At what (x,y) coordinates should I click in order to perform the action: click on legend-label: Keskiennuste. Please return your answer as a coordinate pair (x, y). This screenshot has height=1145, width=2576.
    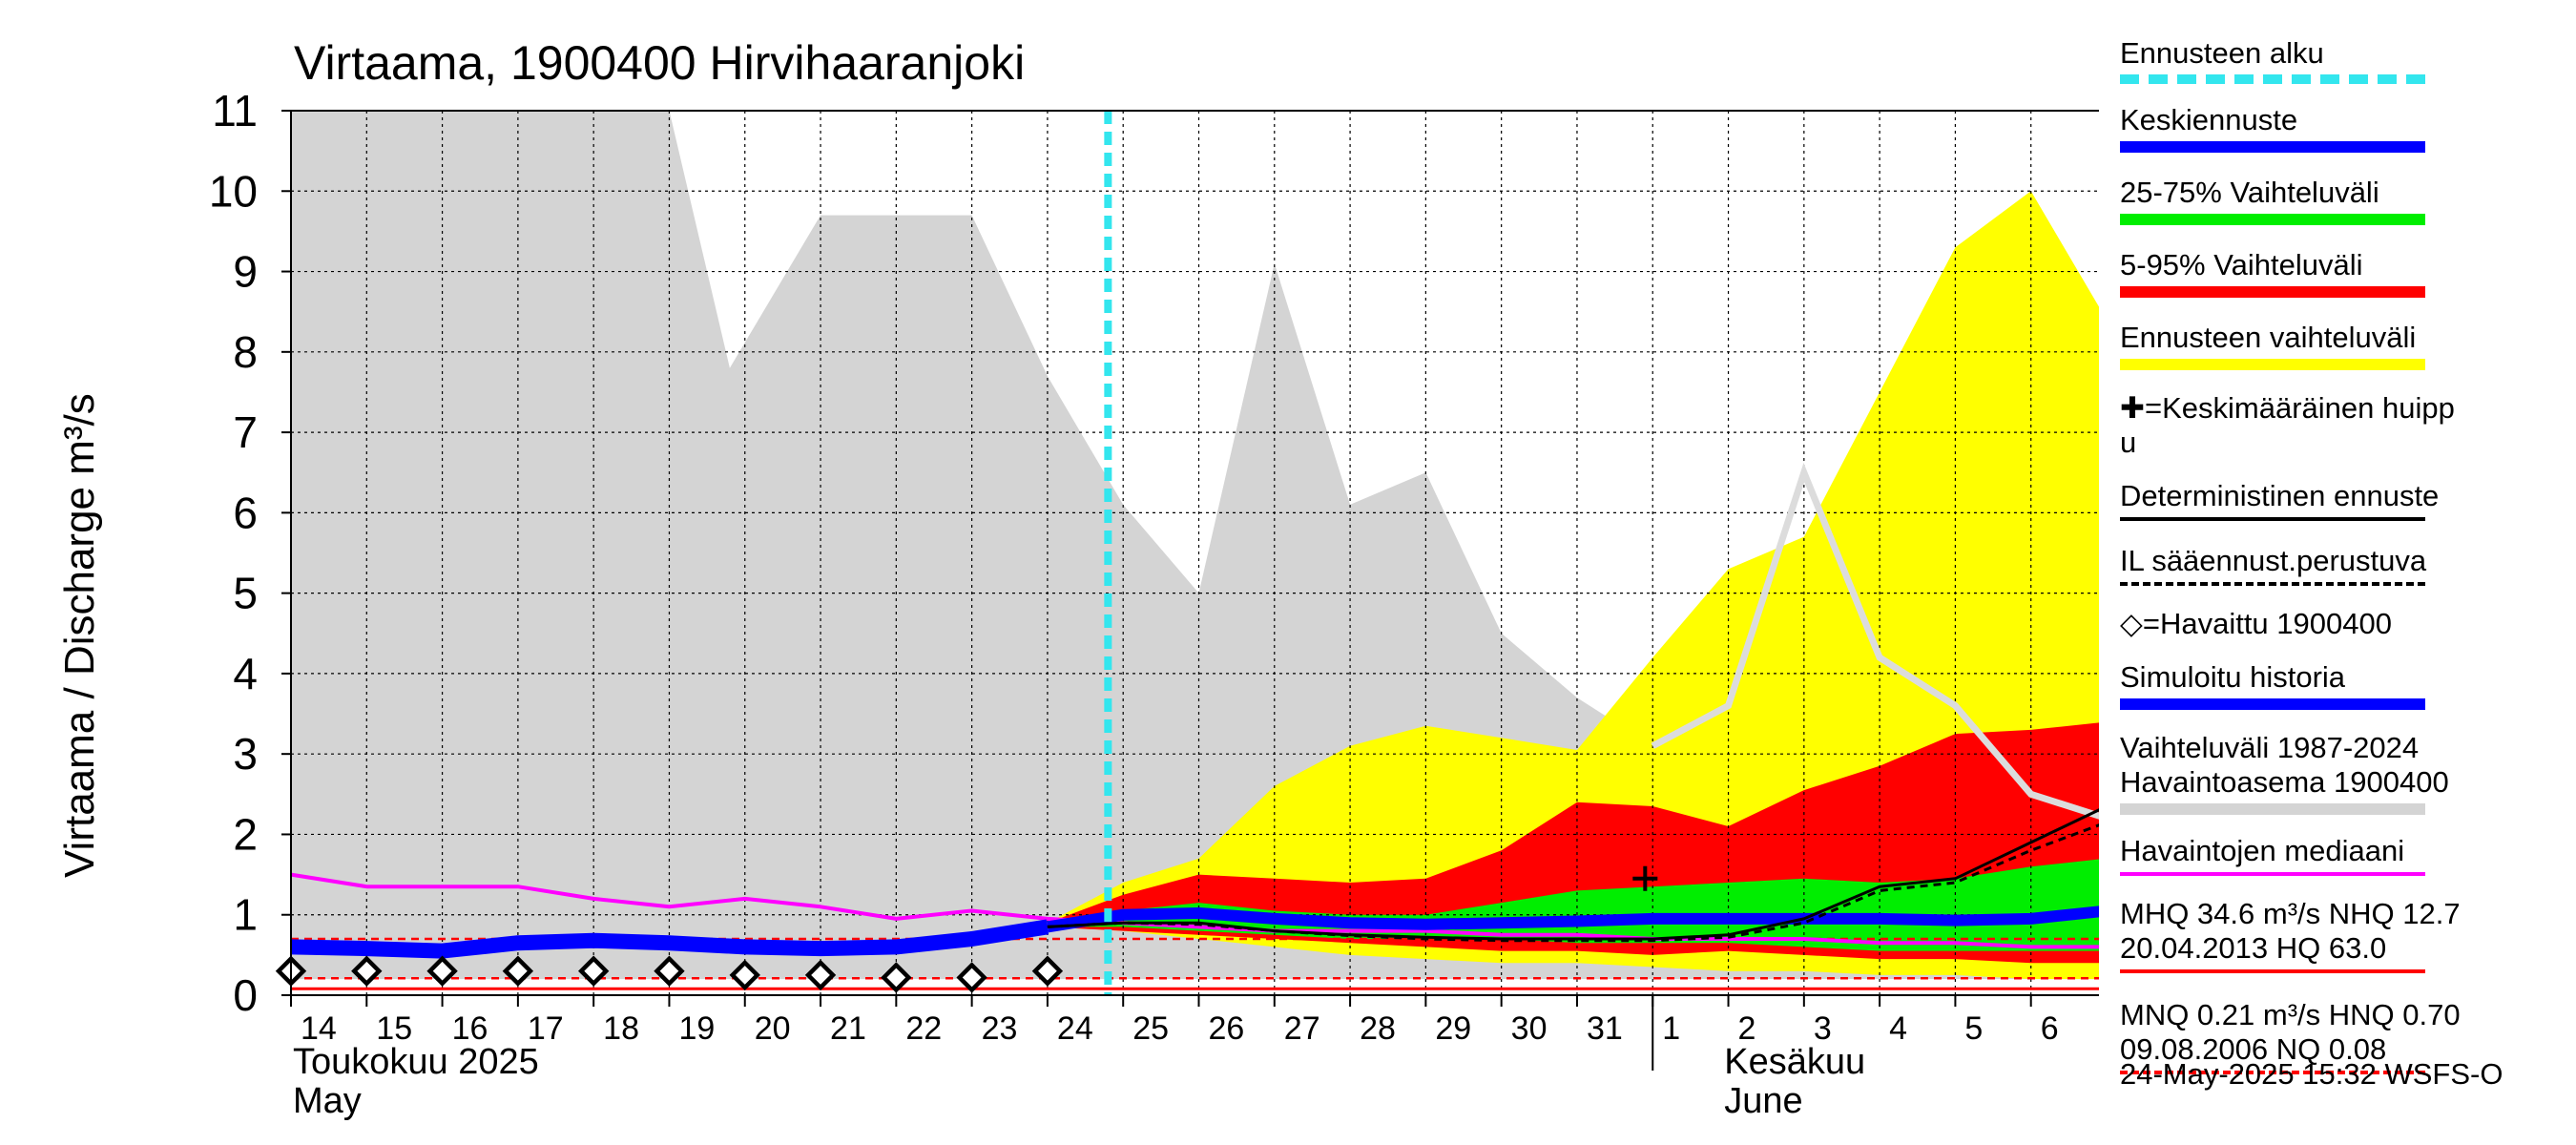
    Looking at the image, I should click on (2209, 120).